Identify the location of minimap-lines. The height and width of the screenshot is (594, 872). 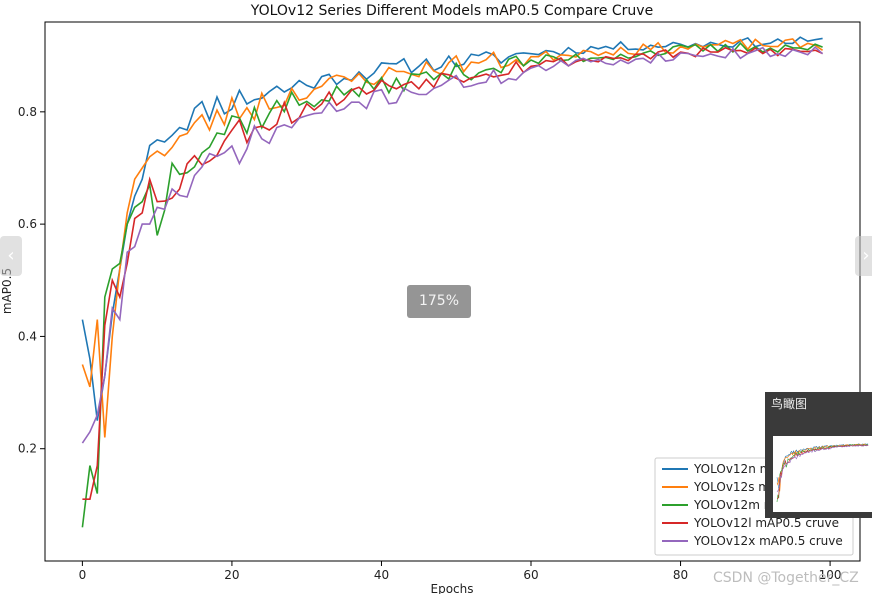
(822, 473).